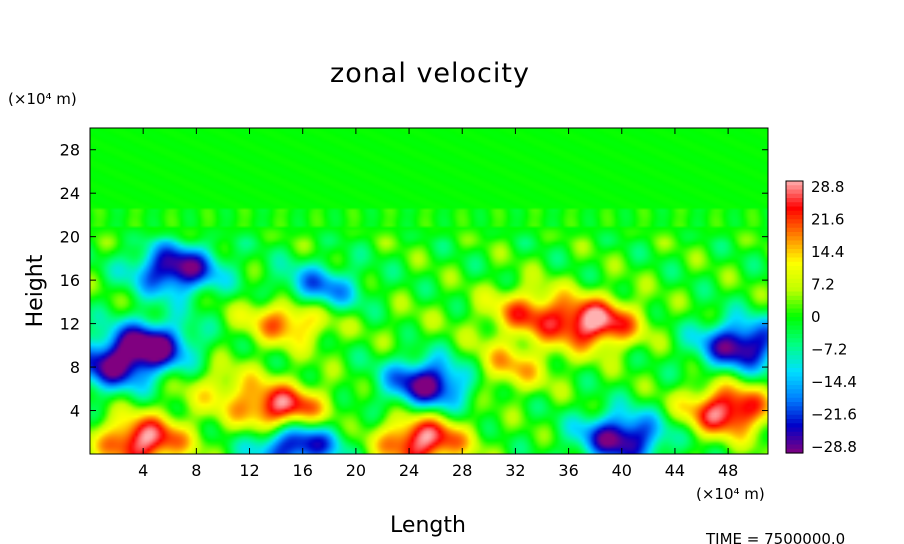 This screenshot has width=904, height=544. What do you see at coordinates (35, 290) in the screenshot?
I see `y-axis-label: Height` at bounding box center [35, 290].